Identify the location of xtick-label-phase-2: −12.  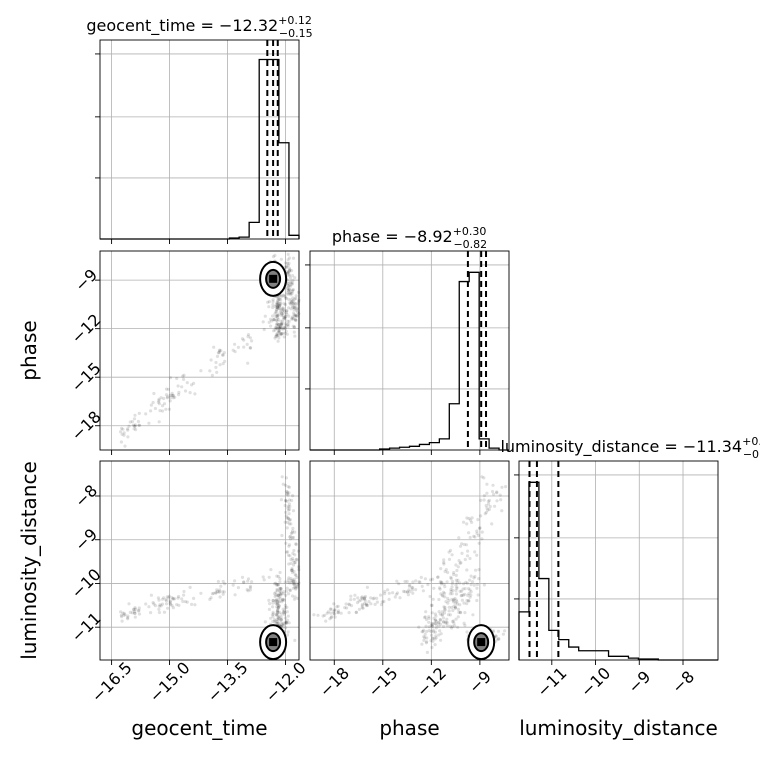
(431, 681).